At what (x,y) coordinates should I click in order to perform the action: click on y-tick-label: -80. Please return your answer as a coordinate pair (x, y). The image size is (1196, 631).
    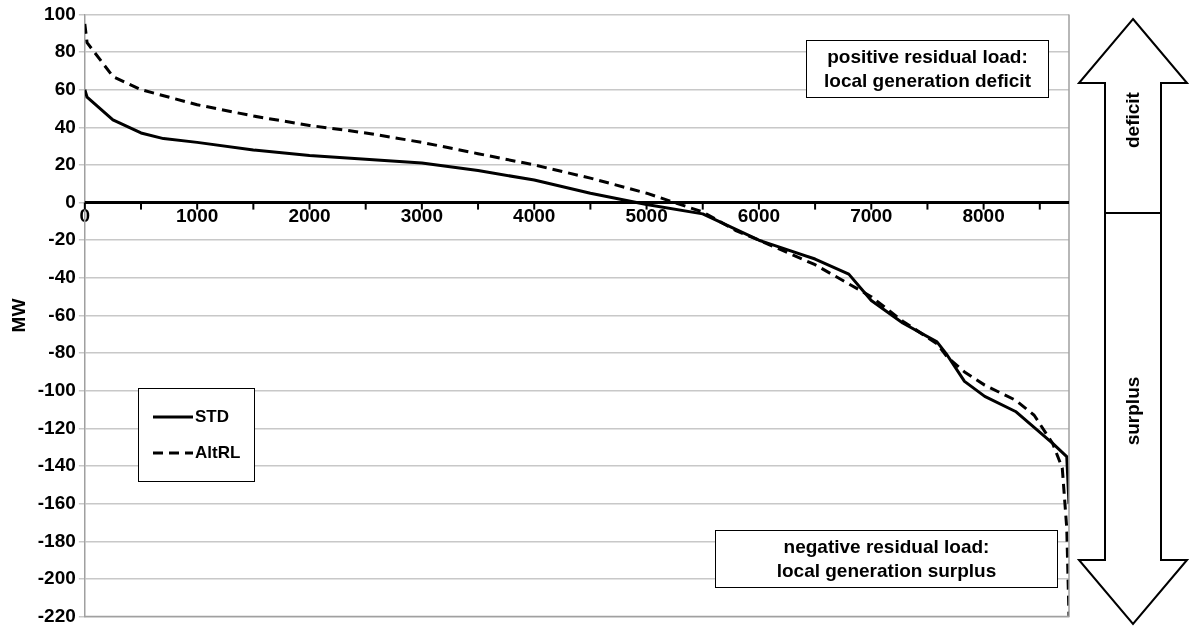
    Looking at the image, I should click on (62, 352).